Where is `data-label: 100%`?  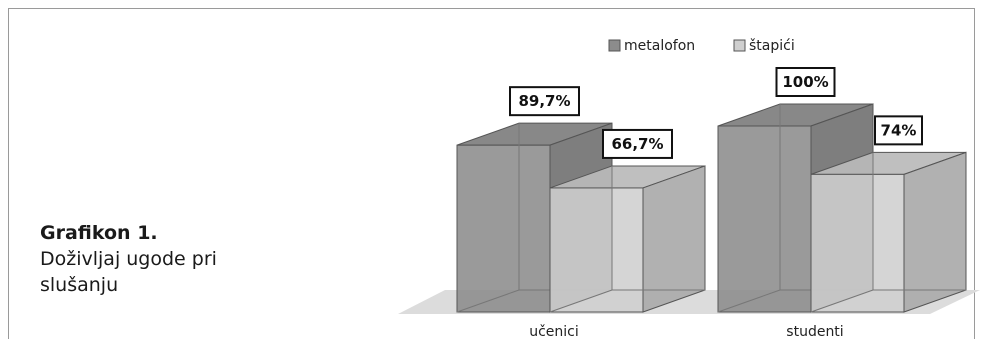 data-label: 100% is located at coordinates (805, 82).